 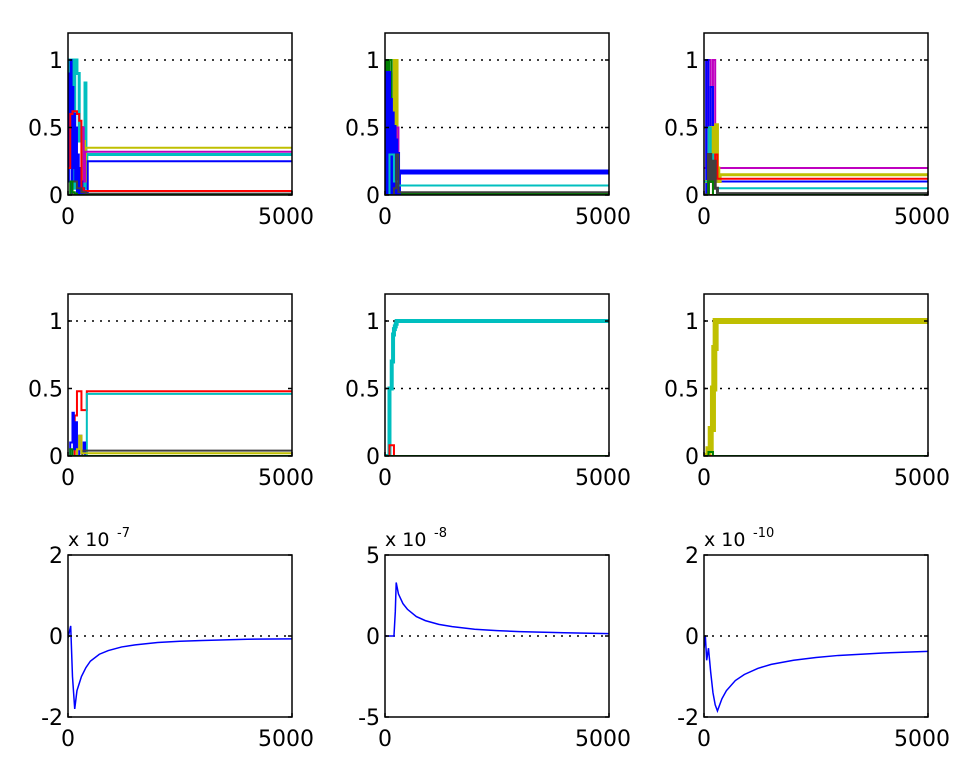 What do you see at coordinates (373, 556) in the screenshot?
I see `y-tick-label: 5` at bounding box center [373, 556].